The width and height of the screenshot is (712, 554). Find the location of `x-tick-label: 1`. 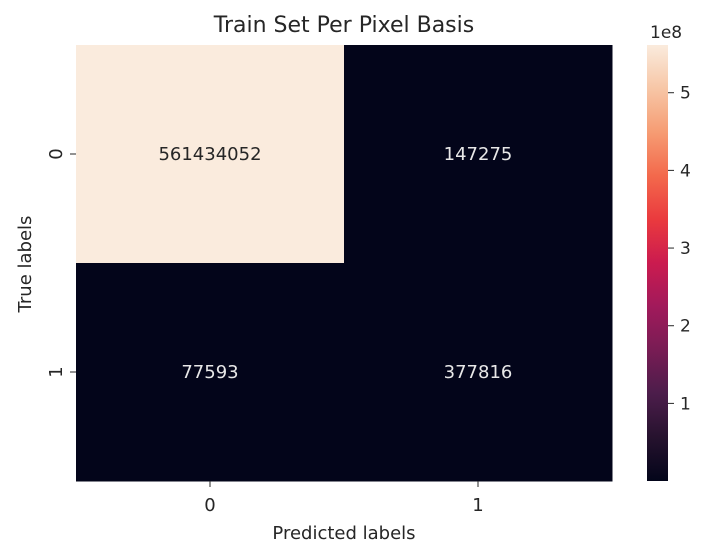

x-tick-label: 1 is located at coordinates (477, 505).